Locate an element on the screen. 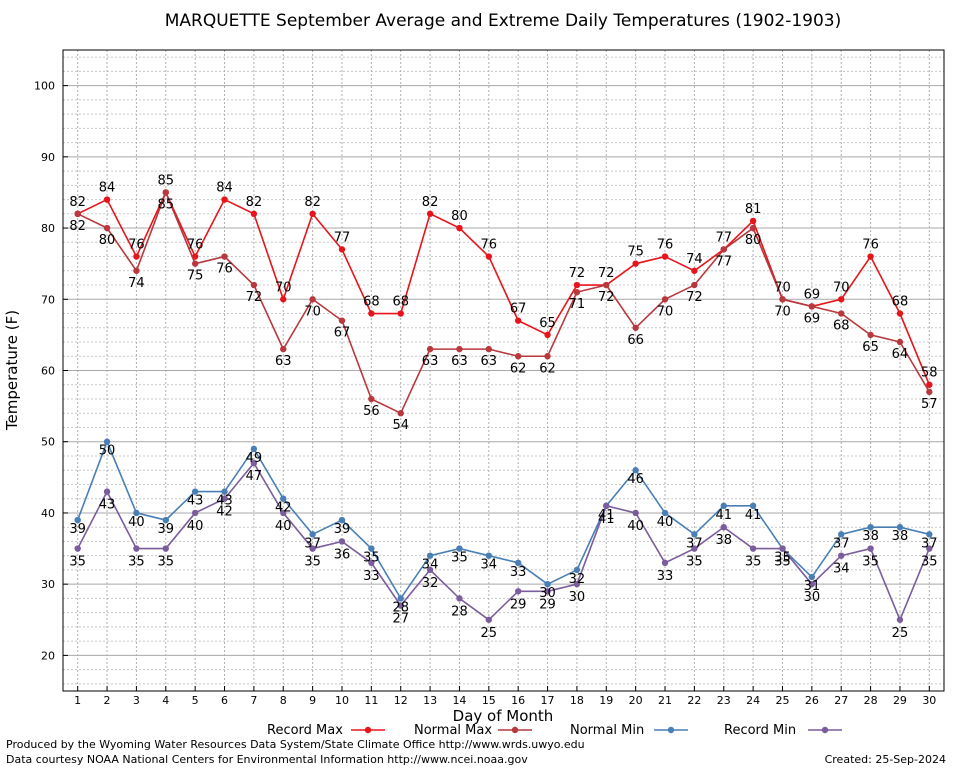  normal-min-data-label: 34 is located at coordinates (489, 565).